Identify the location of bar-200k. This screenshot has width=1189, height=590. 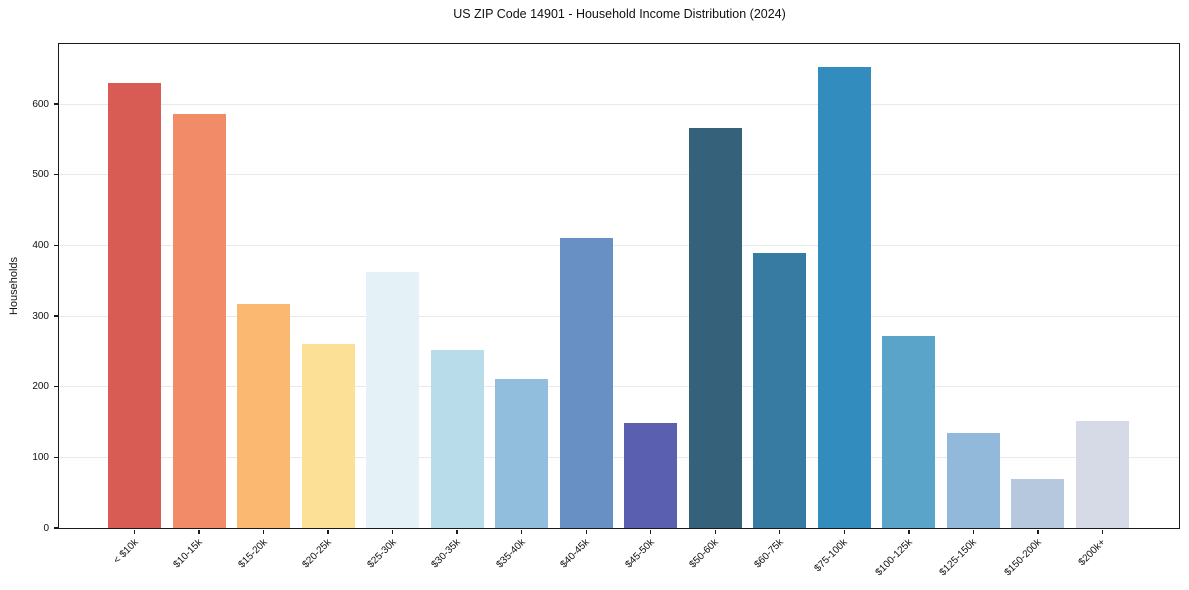
(1102, 474).